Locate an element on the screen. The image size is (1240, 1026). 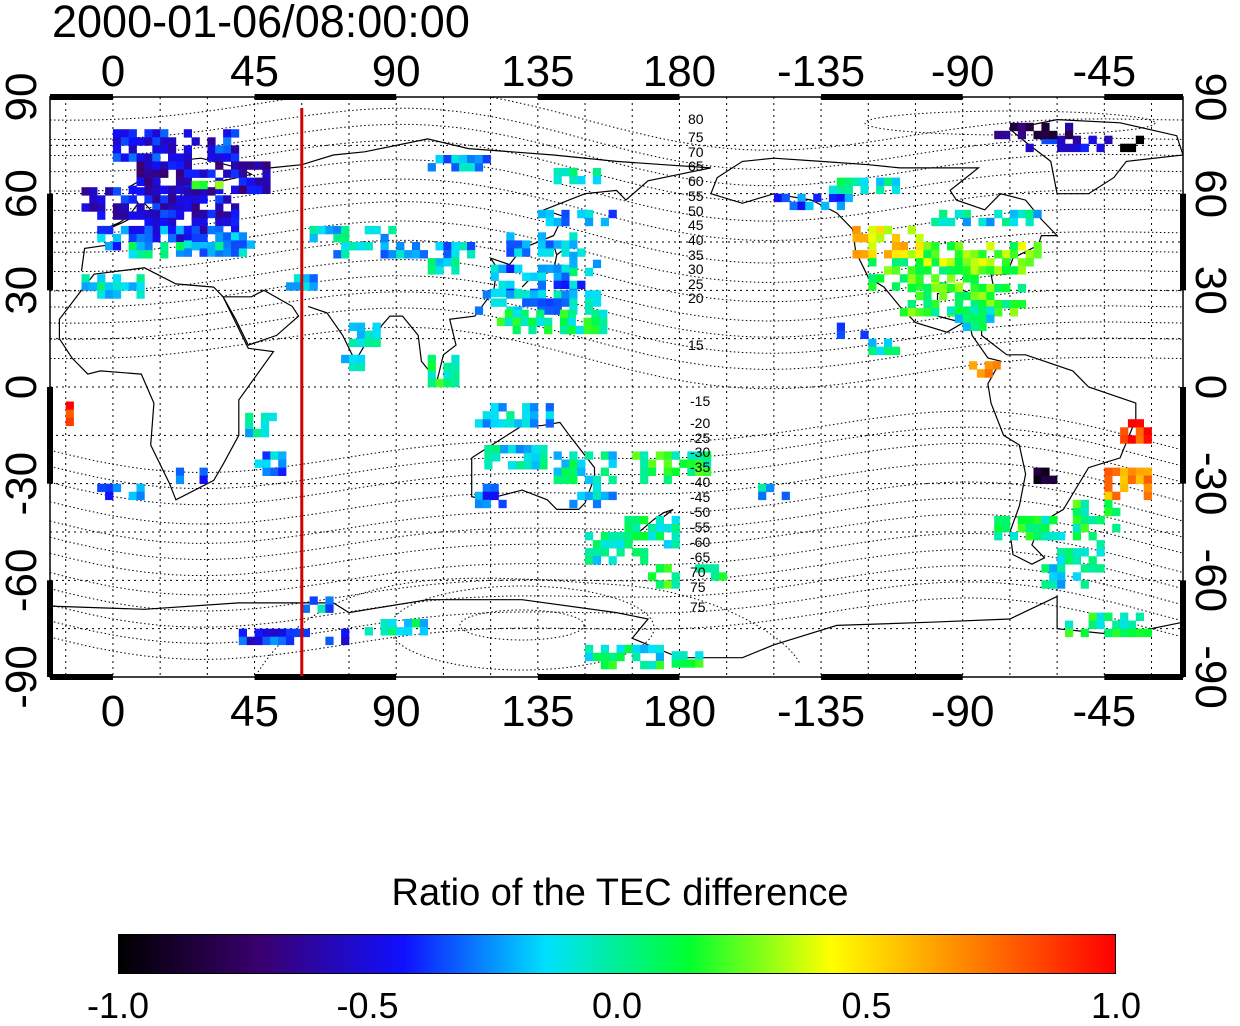
south-pole-contour is located at coordinates (522, 625).